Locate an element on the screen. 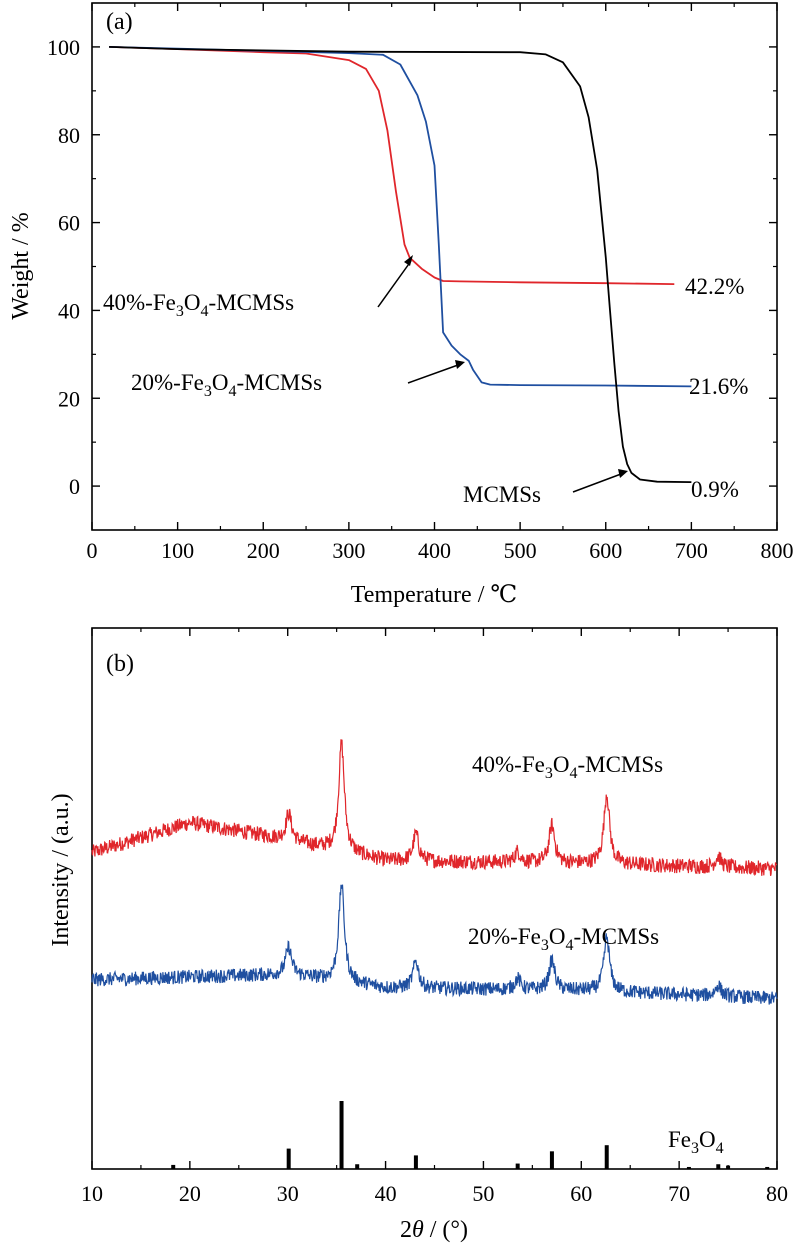 The image size is (800, 1249). panel-b-label: (b) is located at coordinates (120, 664).